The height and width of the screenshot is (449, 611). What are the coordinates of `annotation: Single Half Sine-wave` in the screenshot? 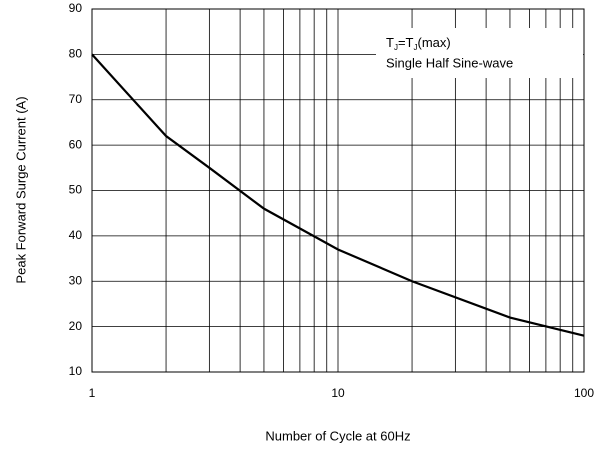 It's located at (449, 62).